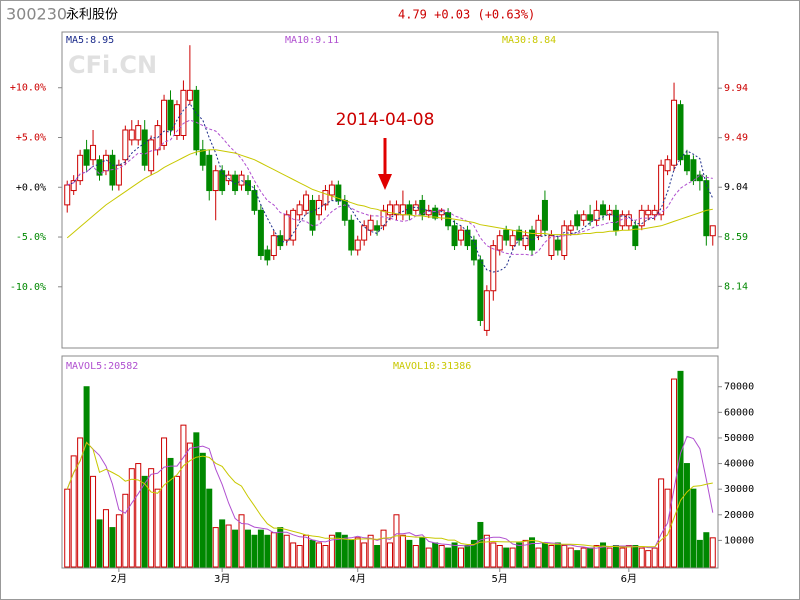 This screenshot has height=600, width=800. I want to click on stock-name: 永利股份, so click(92, 15).